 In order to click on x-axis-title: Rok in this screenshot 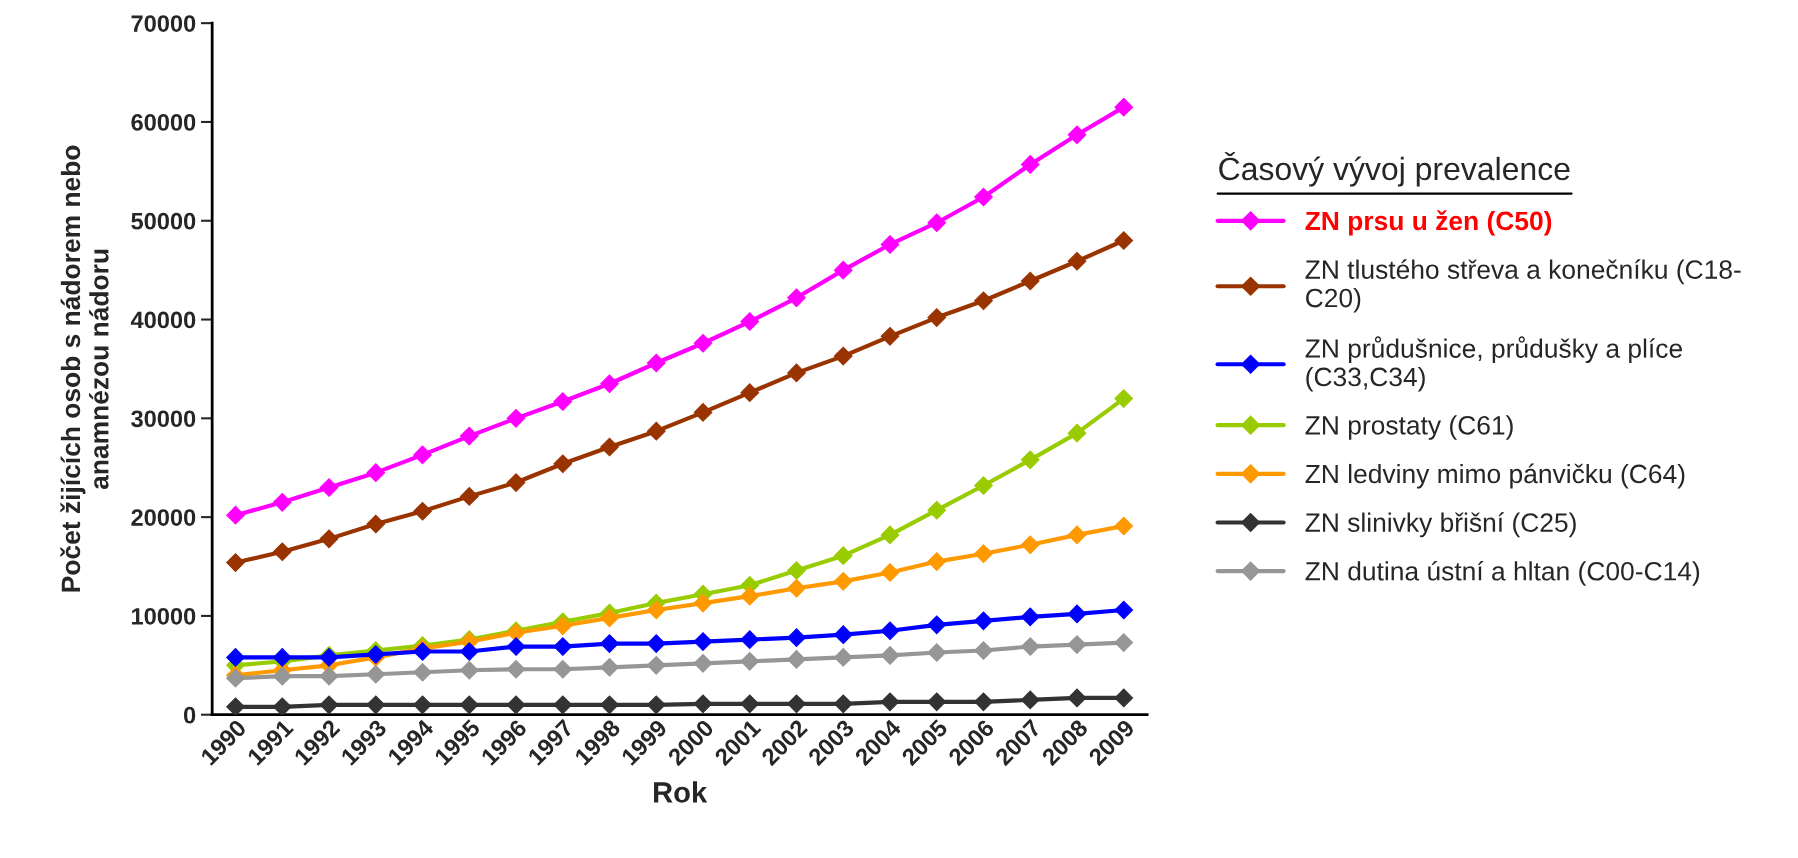, I will do `click(681, 792)`.